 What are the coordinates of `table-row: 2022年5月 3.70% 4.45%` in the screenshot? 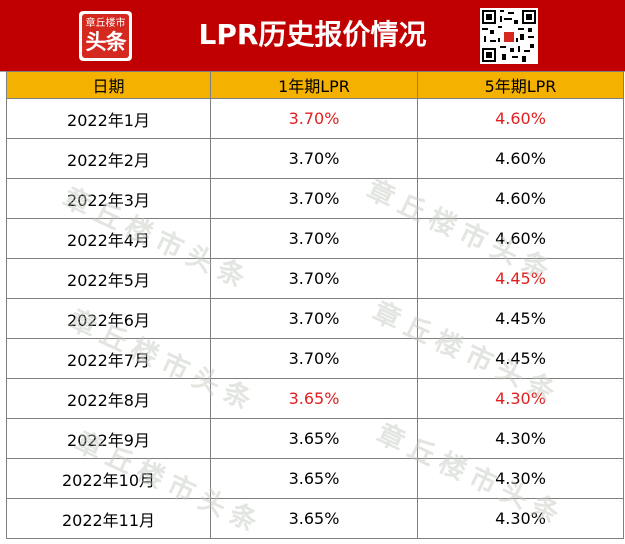 It's located at (315, 278).